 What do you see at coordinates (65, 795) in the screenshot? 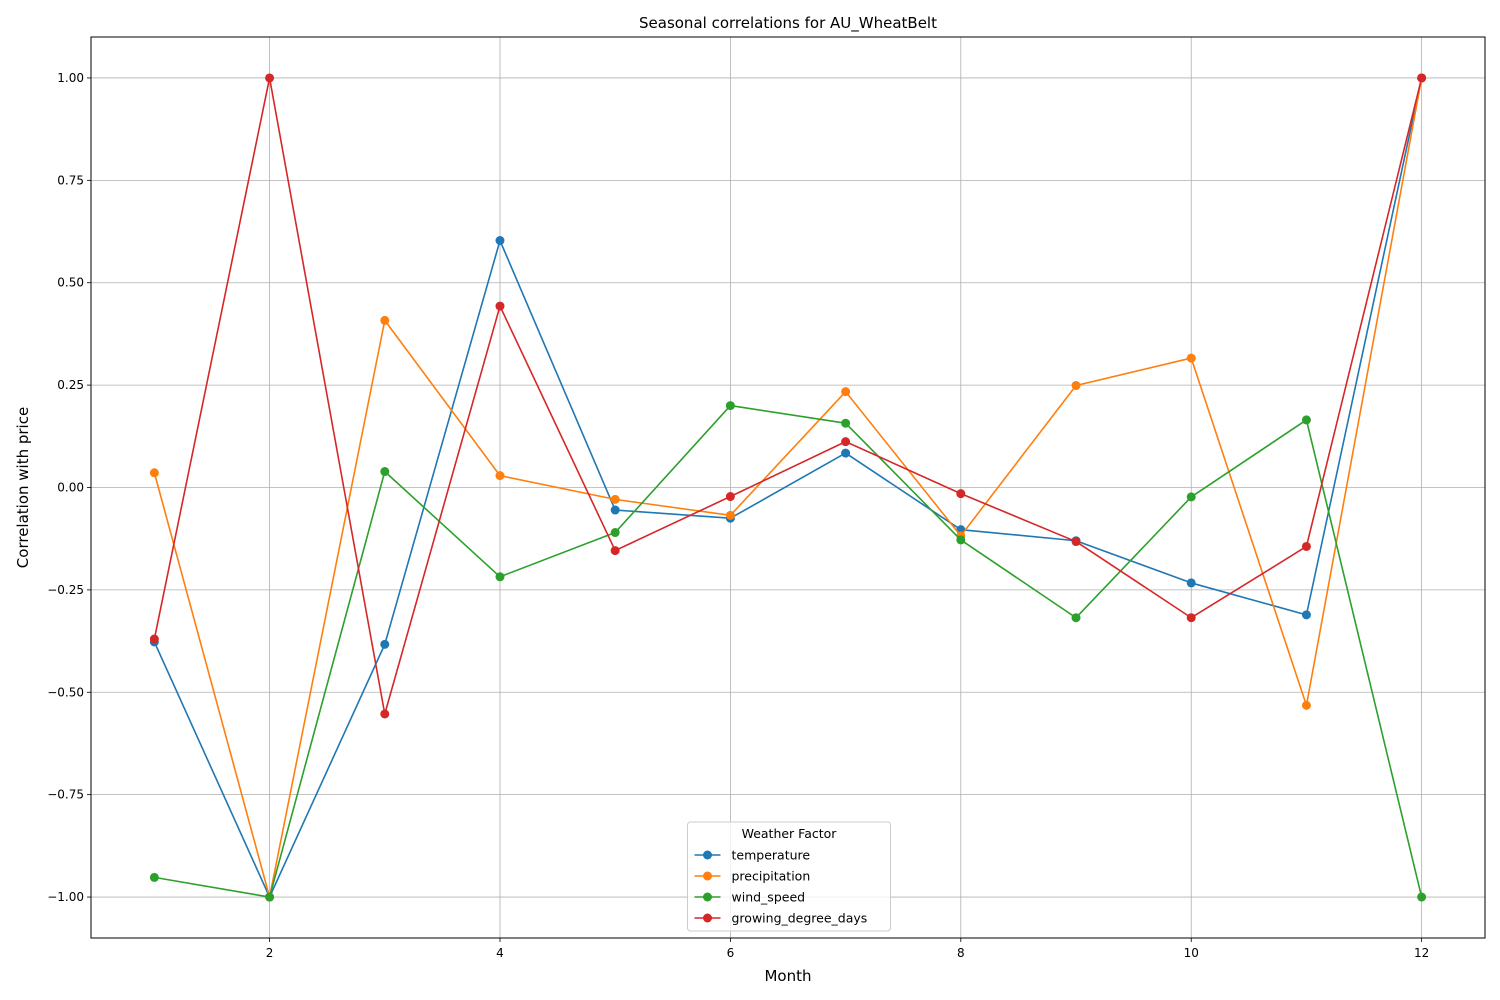
I see `y-tick-label: −0.75` at bounding box center [65, 795].